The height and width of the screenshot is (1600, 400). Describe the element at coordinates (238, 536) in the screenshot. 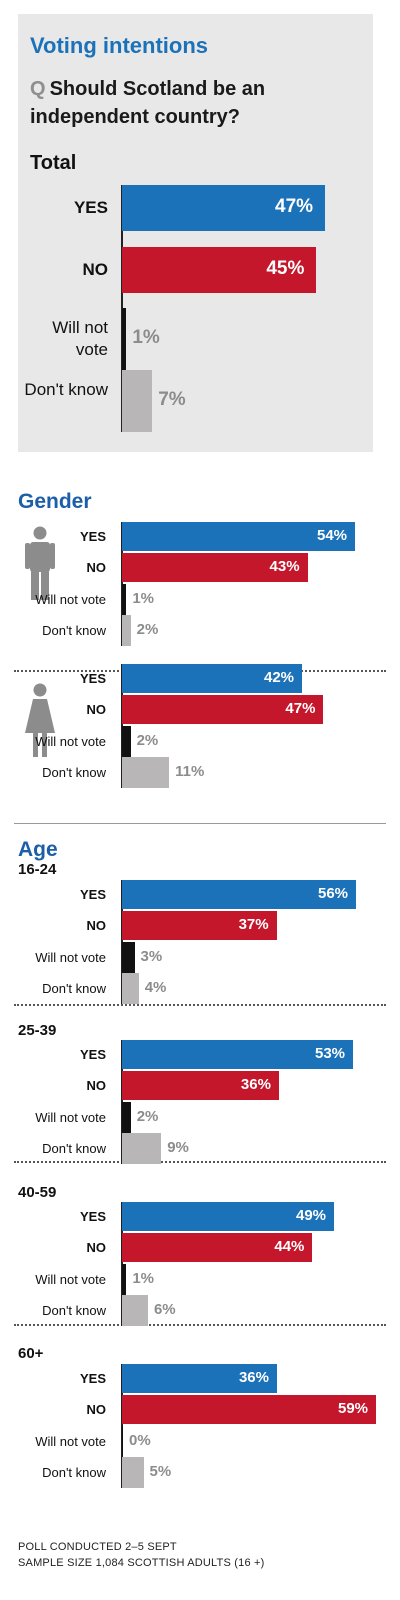

I see `bar-male-yes` at that location.